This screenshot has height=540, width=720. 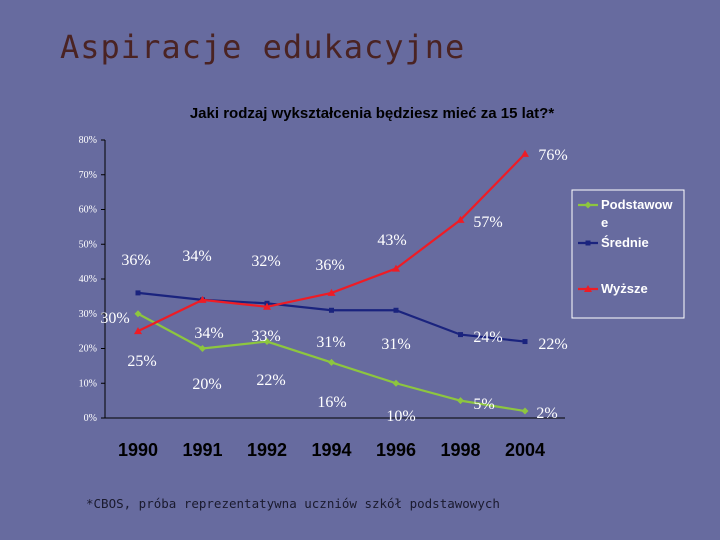 I want to click on data-label: 30%, so click(x=114, y=318).